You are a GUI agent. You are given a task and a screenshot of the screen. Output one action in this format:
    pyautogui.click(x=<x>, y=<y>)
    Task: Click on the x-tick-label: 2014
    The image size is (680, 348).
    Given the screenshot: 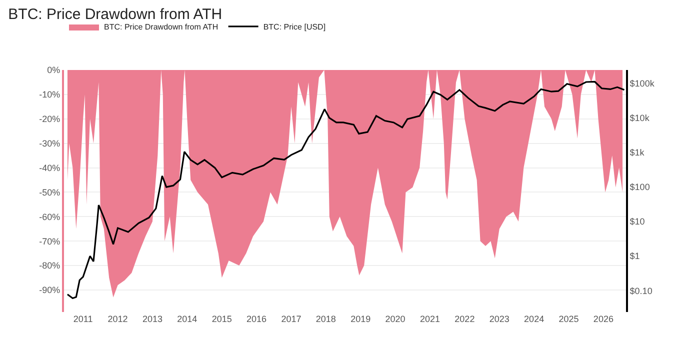 What is the action you would take?
    pyautogui.click(x=187, y=319)
    